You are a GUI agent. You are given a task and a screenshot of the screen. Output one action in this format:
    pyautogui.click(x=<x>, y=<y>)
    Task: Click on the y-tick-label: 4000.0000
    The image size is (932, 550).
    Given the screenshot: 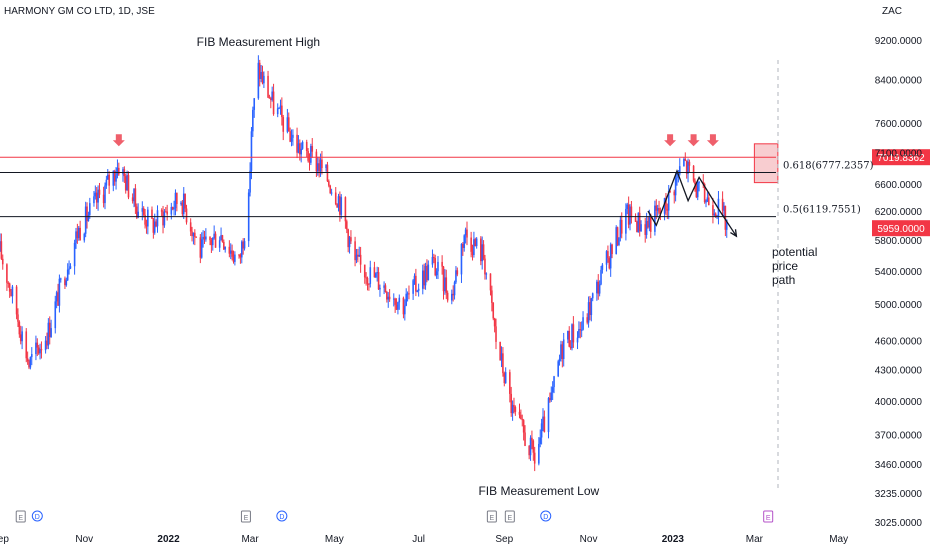 What is the action you would take?
    pyautogui.click(x=899, y=402)
    